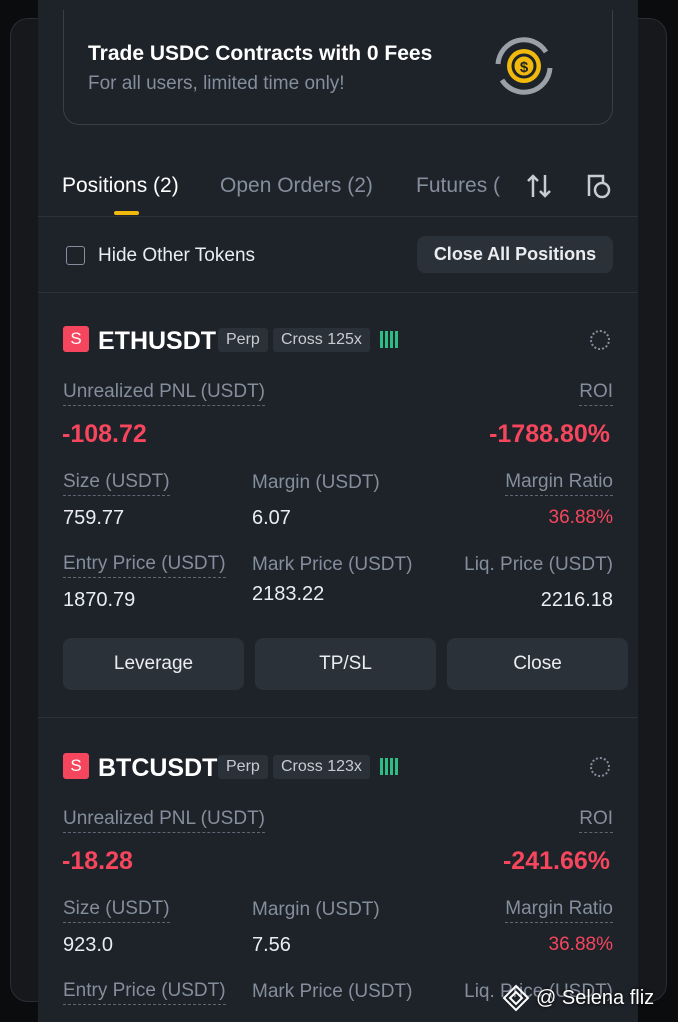 This screenshot has height=1022, width=678. What do you see at coordinates (271, 518) in the screenshot?
I see `stat-value: 6.07` at bounding box center [271, 518].